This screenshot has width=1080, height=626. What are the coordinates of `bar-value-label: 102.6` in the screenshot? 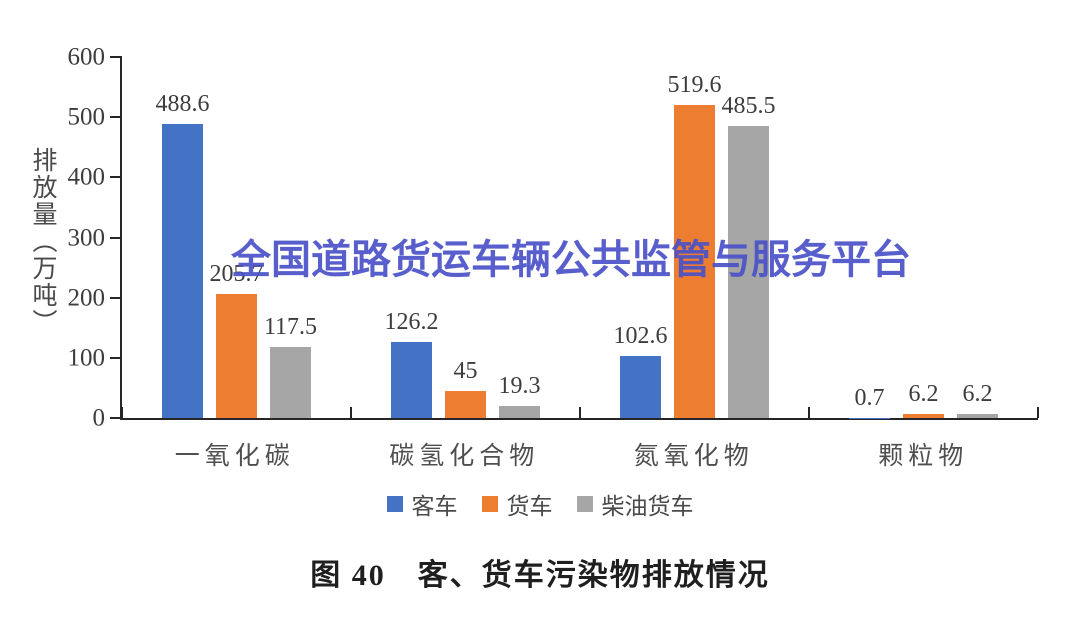 It's located at (640, 336).